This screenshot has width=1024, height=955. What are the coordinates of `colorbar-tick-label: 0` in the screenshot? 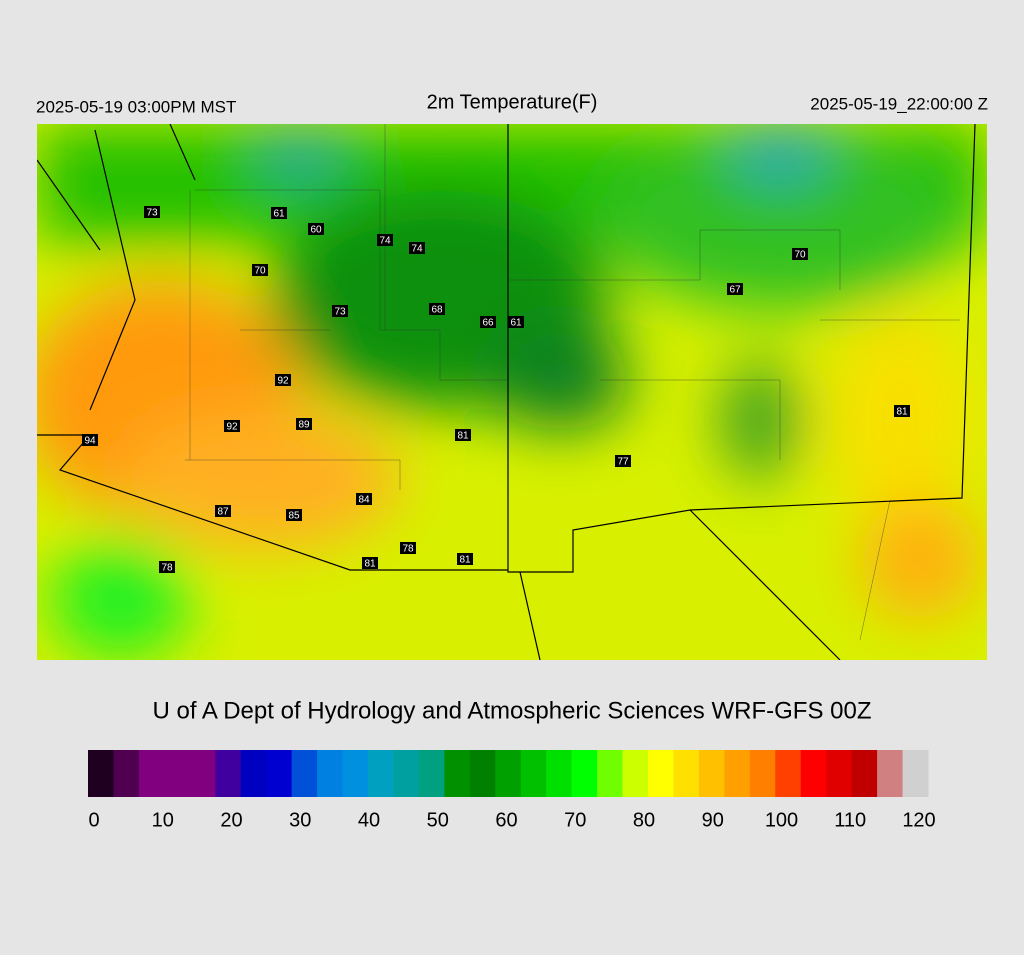 It's located at (93, 820).